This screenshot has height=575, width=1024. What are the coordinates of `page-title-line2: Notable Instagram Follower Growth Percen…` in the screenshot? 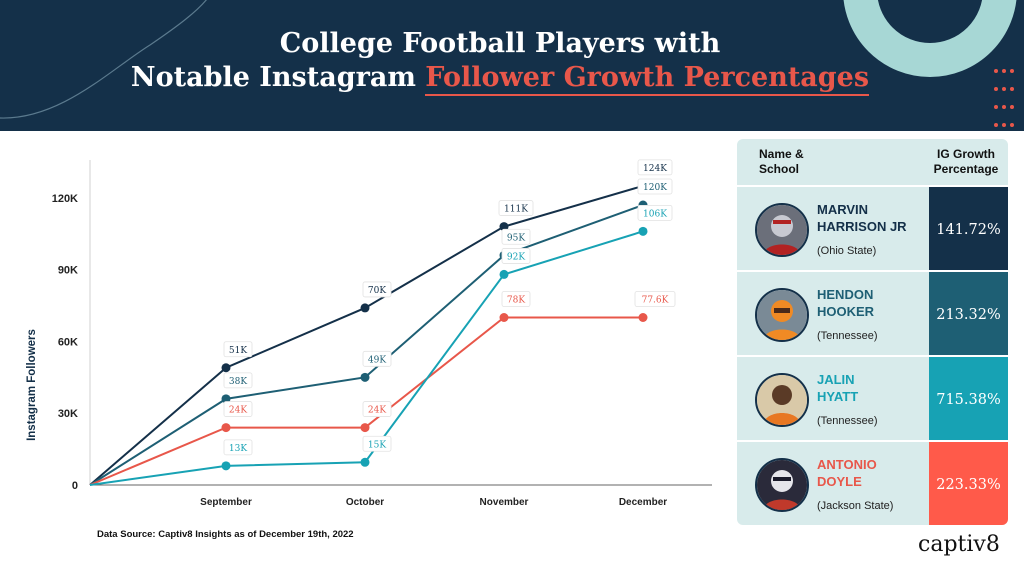 It's located at (500, 79).